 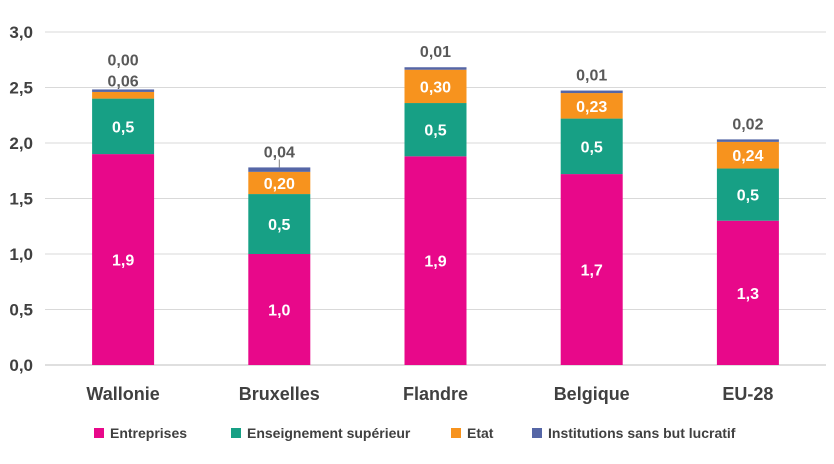 What do you see at coordinates (21, 254) in the screenshot?
I see `y-tick-label: 1,0` at bounding box center [21, 254].